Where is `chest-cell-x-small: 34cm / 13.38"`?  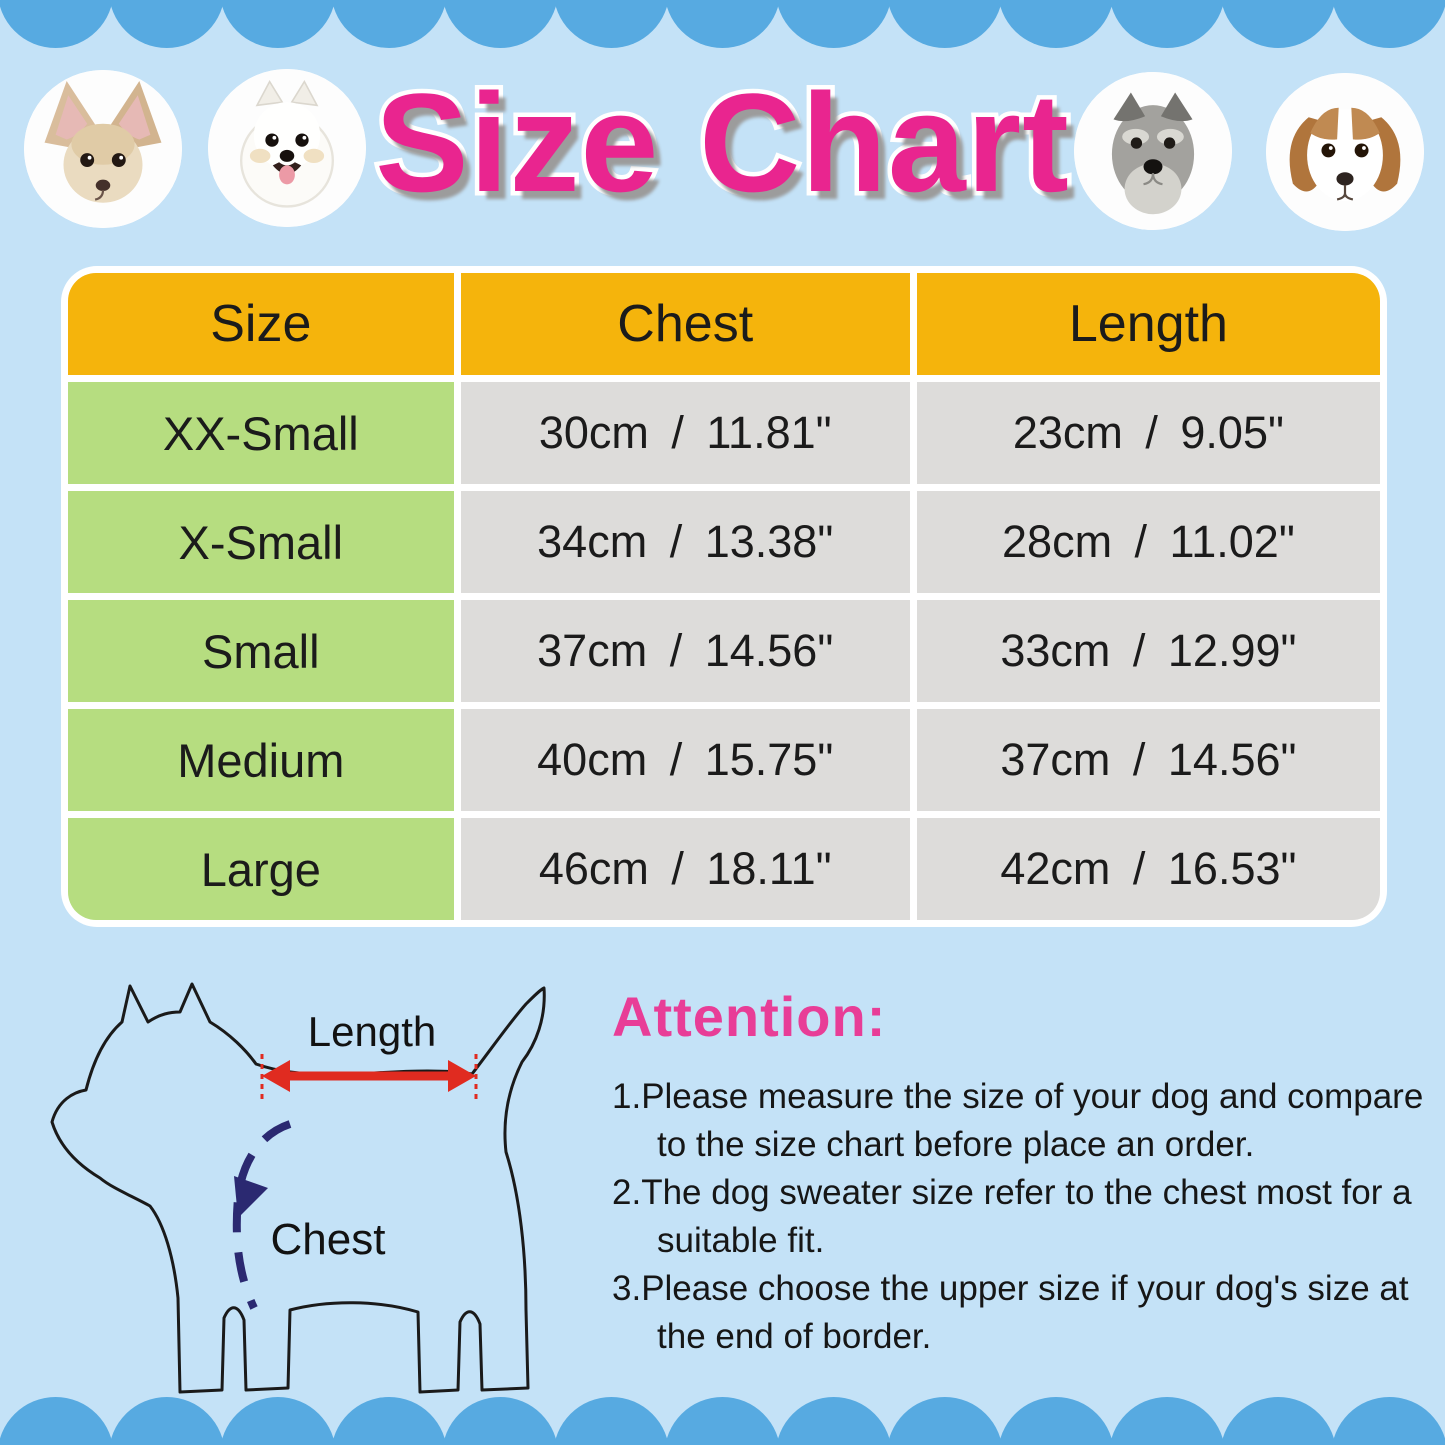
chest-cell-x-small: 34cm / 13.38" is located at coordinates (685, 542).